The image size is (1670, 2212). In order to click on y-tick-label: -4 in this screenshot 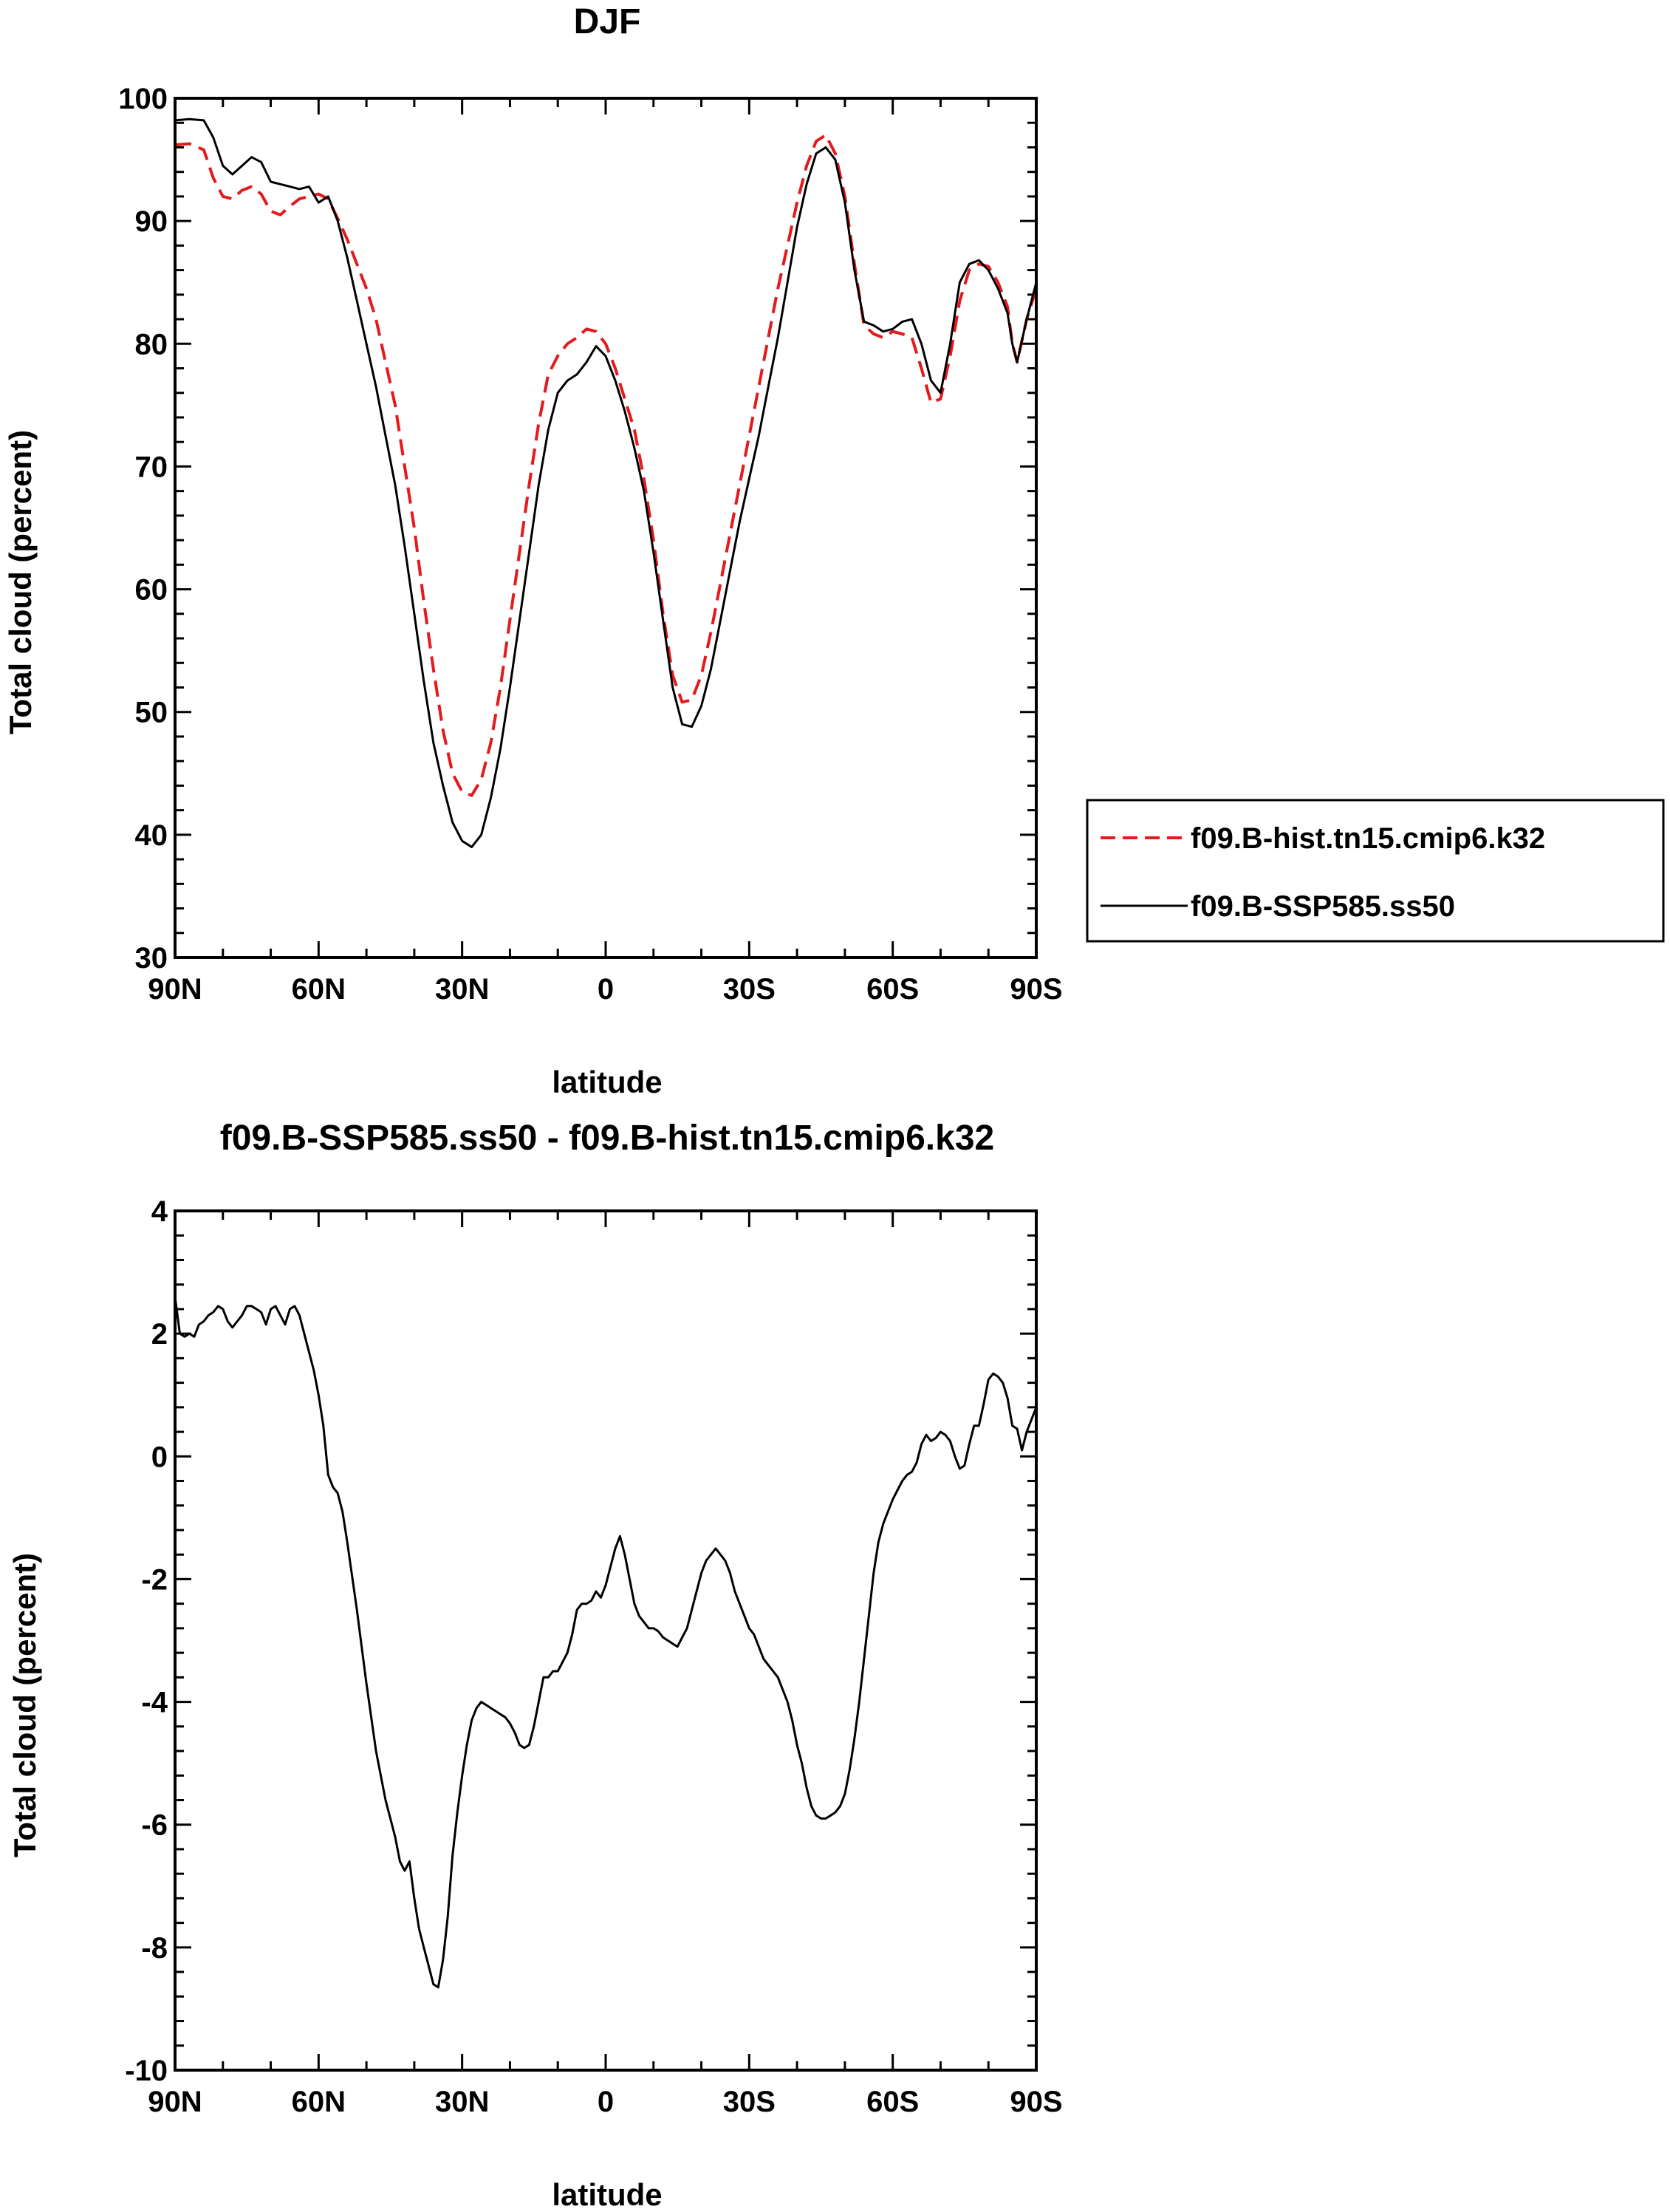, I will do `click(154, 1703)`.